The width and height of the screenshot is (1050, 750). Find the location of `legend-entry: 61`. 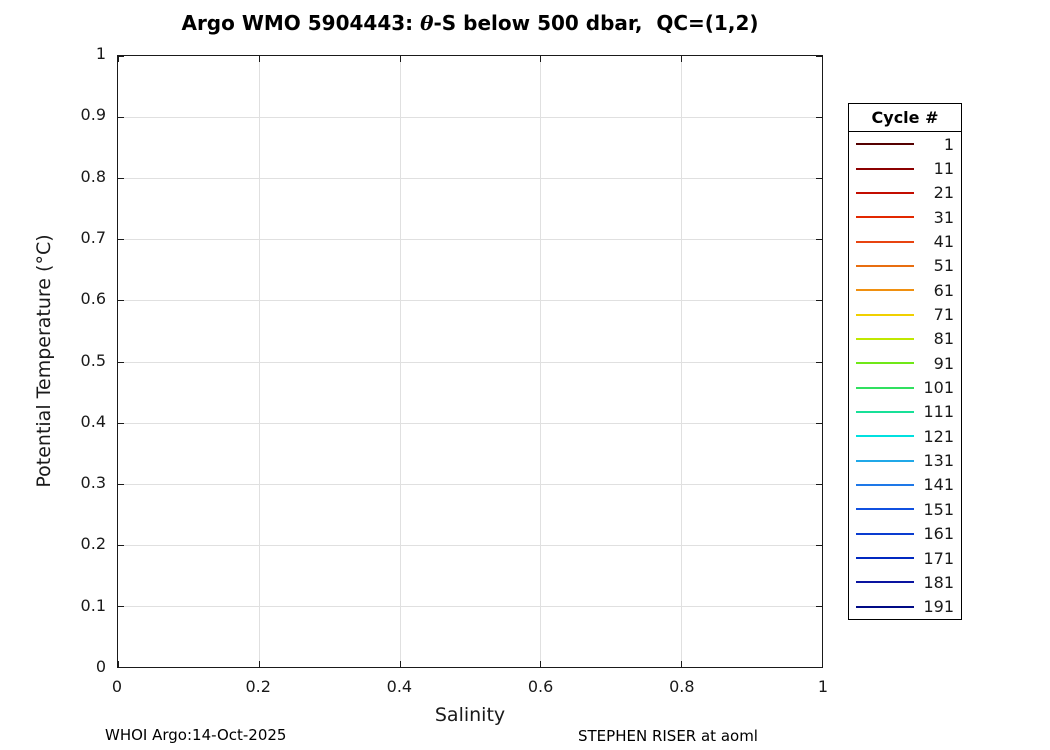

legend-entry: 61 is located at coordinates (905, 290).